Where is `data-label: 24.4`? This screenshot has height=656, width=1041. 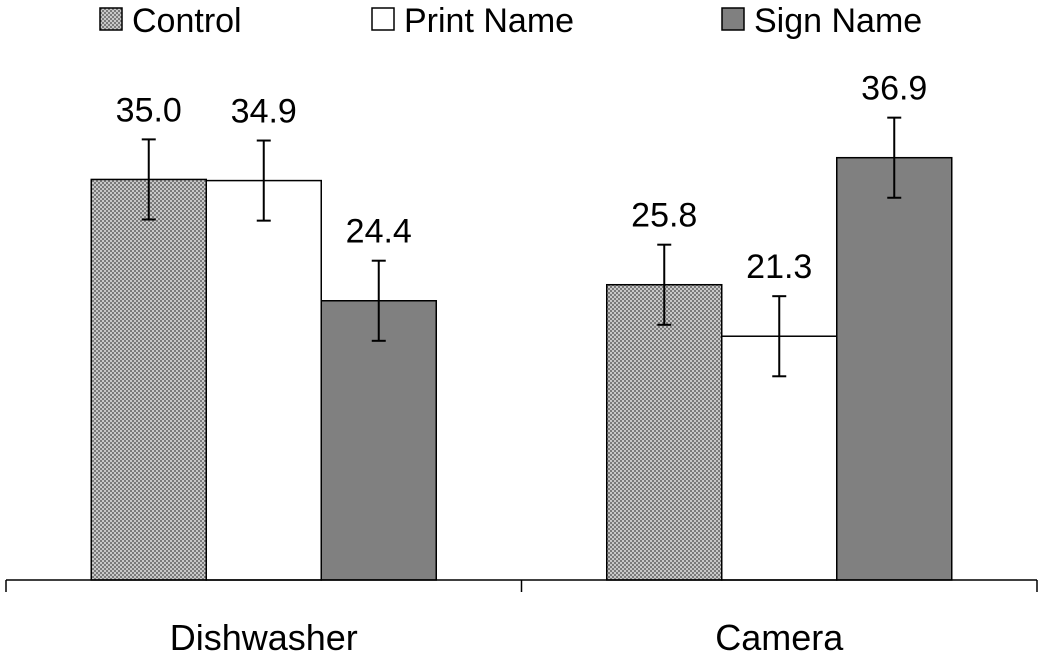
data-label: 24.4 is located at coordinates (379, 232).